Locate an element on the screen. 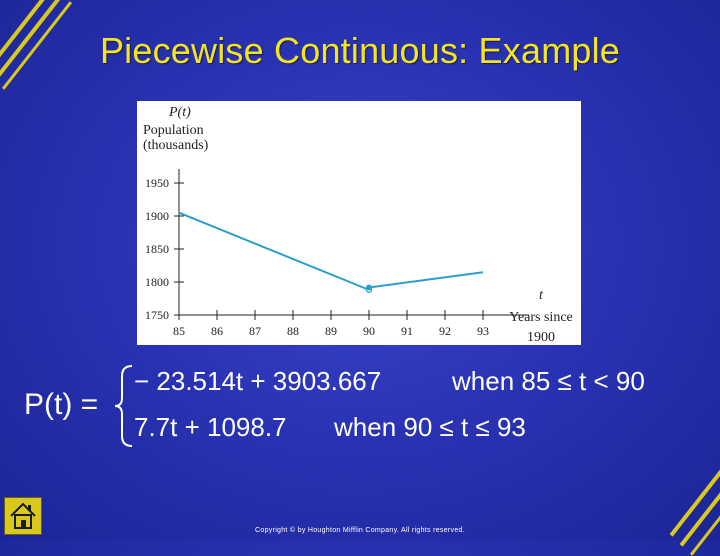  x-axis-label-line-2: Years since is located at coordinates (541, 317).